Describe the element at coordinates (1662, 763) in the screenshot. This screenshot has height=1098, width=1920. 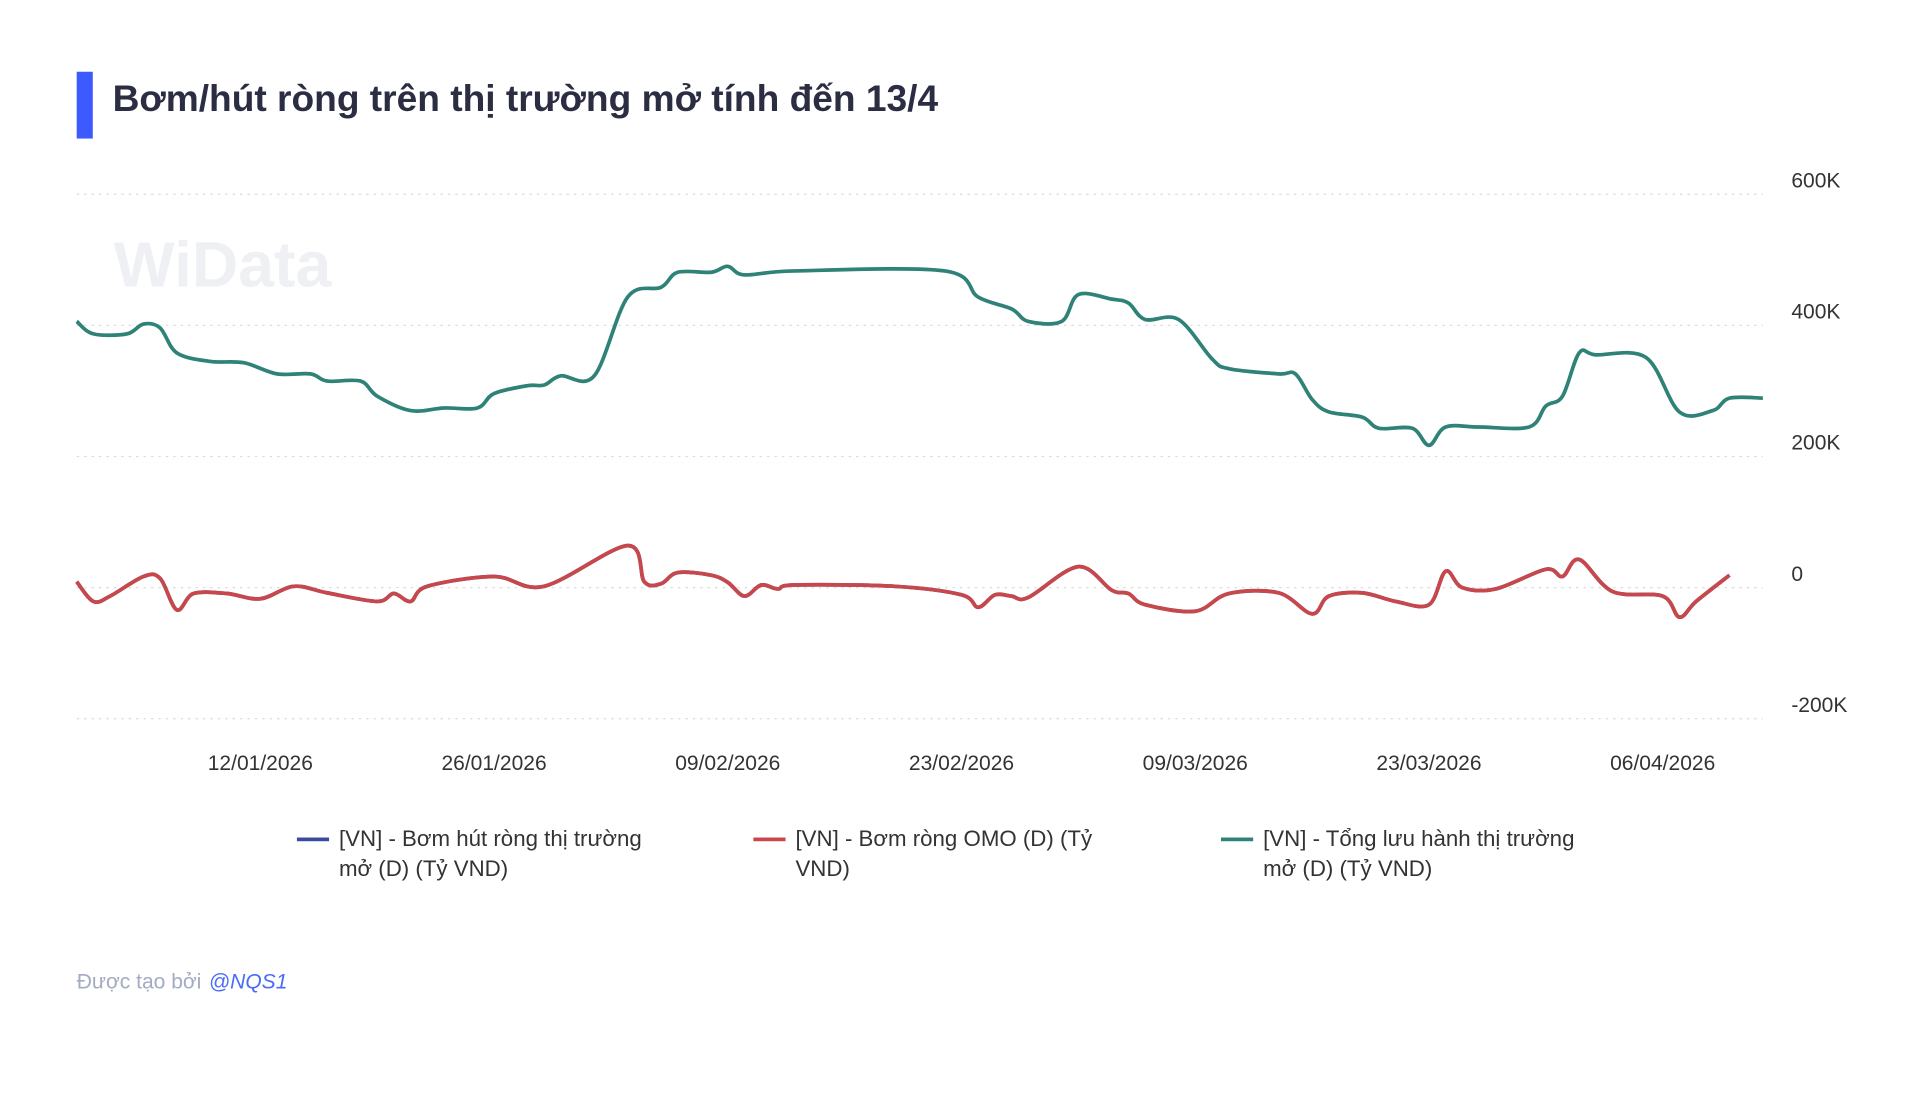
I see `x-tick-label: 06/04/2026` at that location.